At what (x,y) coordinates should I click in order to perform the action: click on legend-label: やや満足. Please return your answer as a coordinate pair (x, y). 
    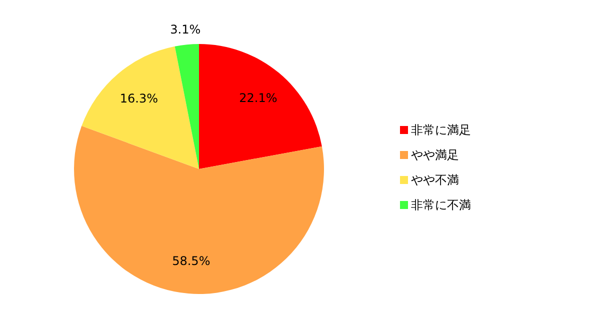
    Looking at the image, I should click on (435, 155).